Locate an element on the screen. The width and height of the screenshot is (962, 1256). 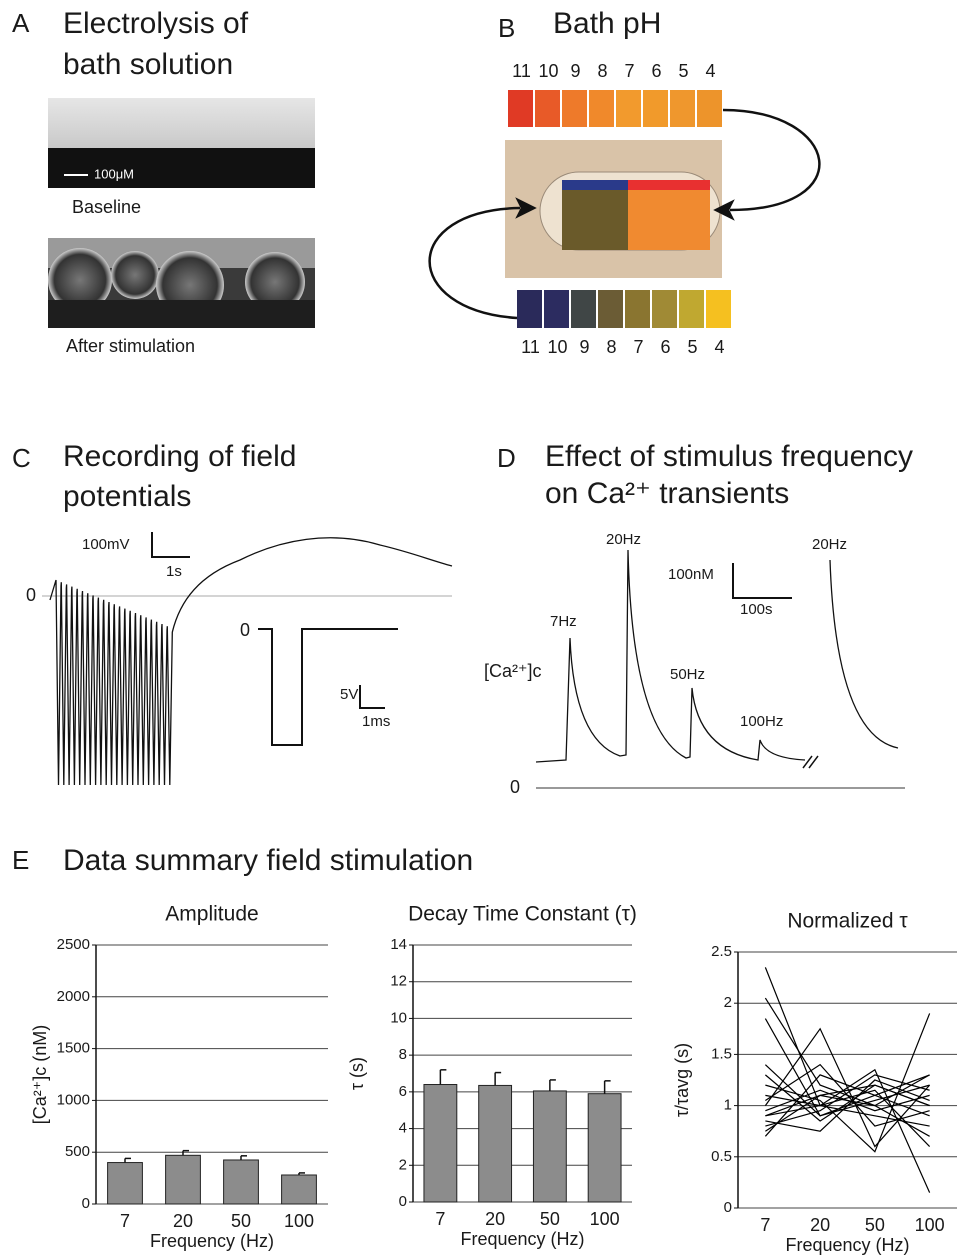
y-tick-label: 500 is located at coordinates (77, 1151).